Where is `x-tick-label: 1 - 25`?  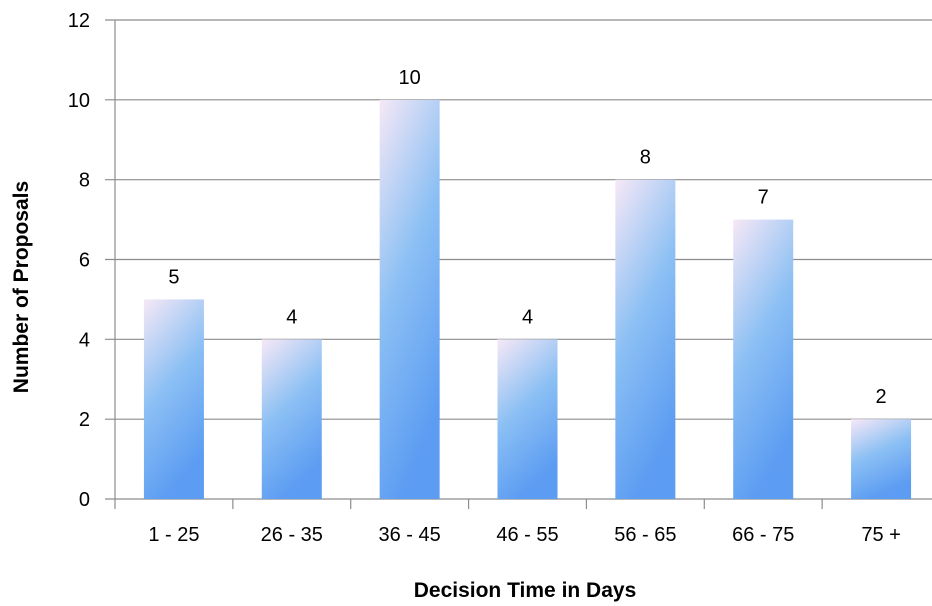
x-tick-label: 1 - 25 is located at coordinates (173, 535).